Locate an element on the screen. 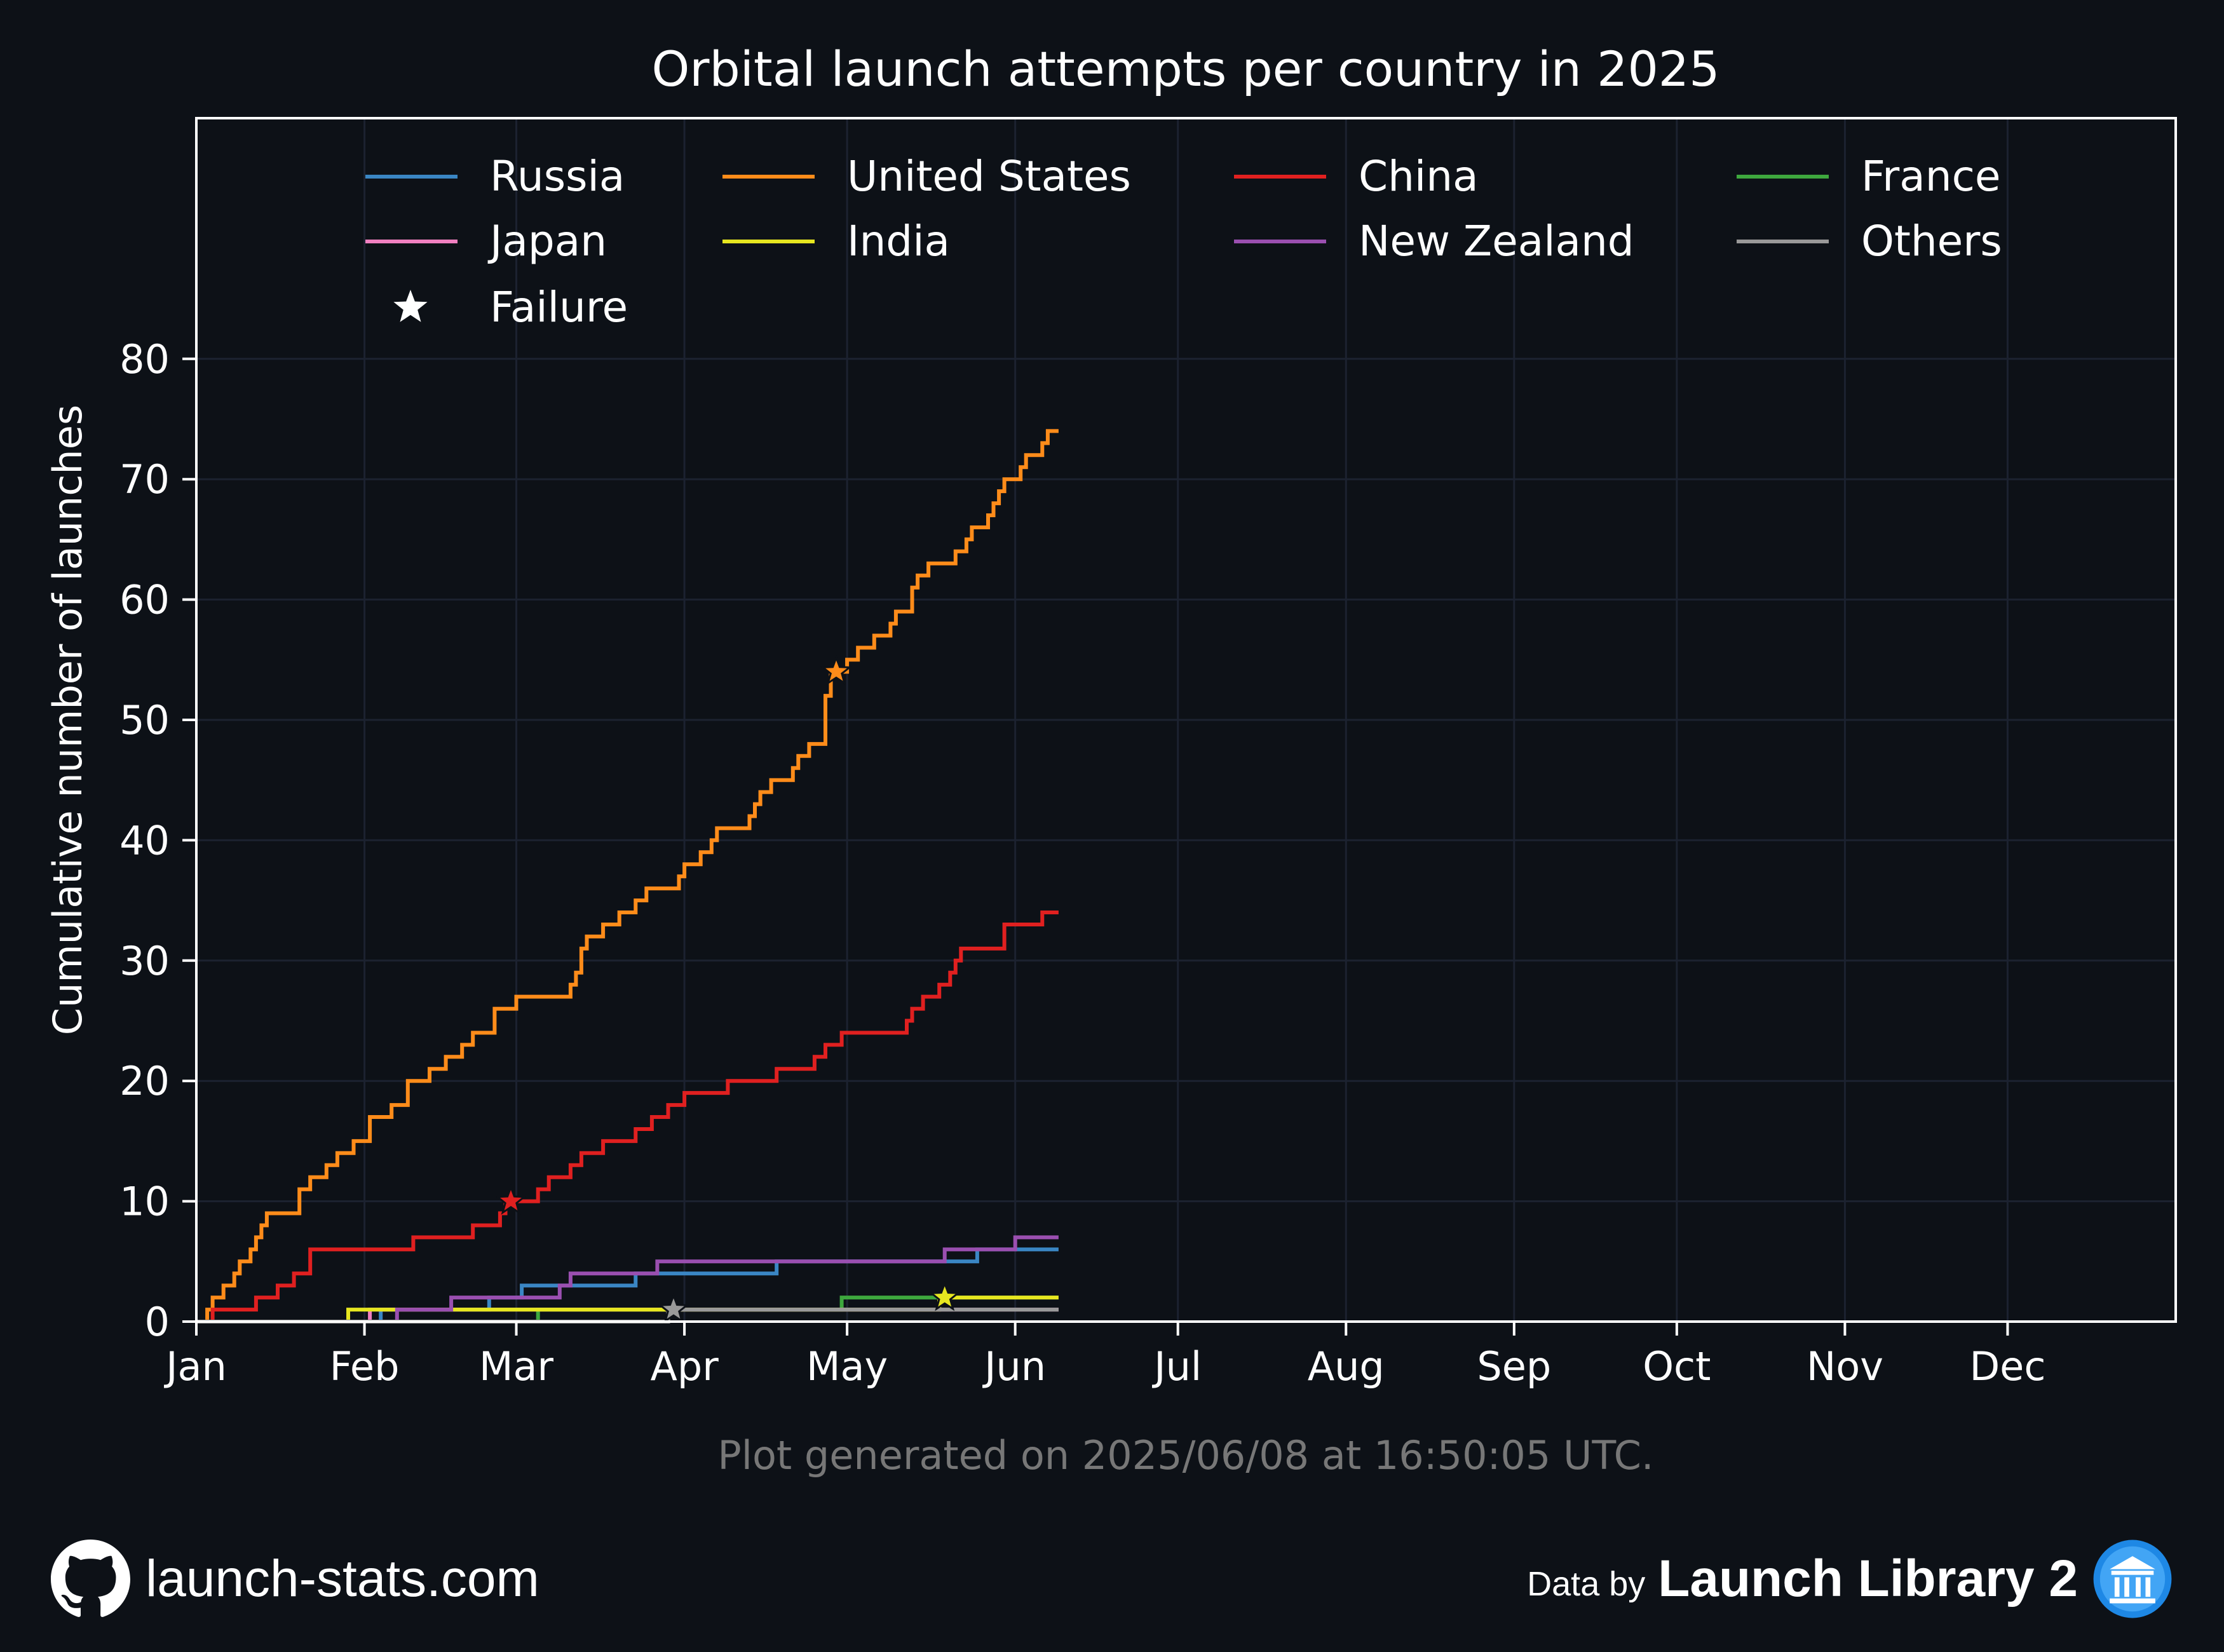 The width and height of the screenshot is (2224, 1652). legend-label: United States is located at coordinates (989, 177).